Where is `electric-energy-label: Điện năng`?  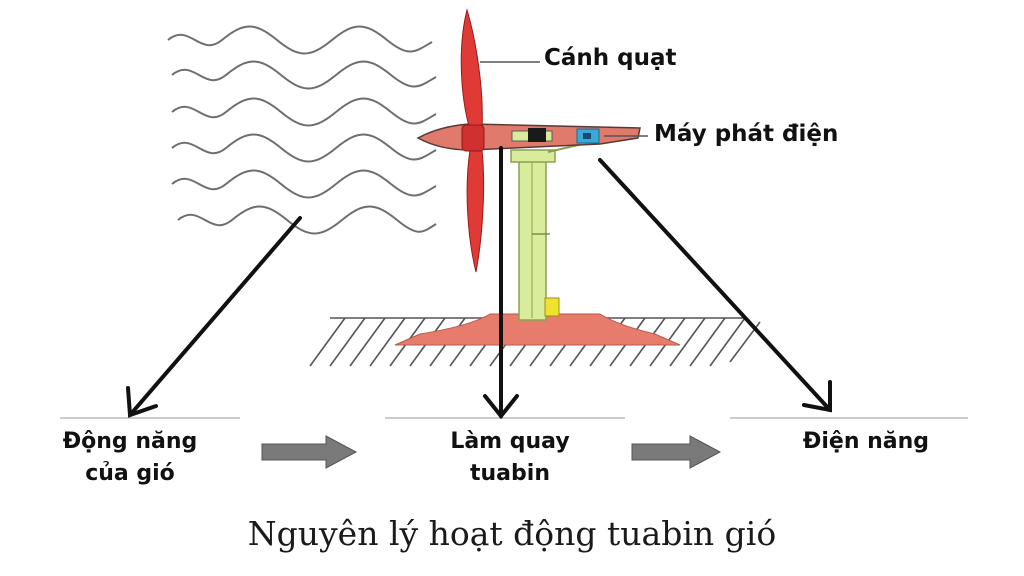 electric-energy-label: Điện năng is located at coordinates (866, 441).